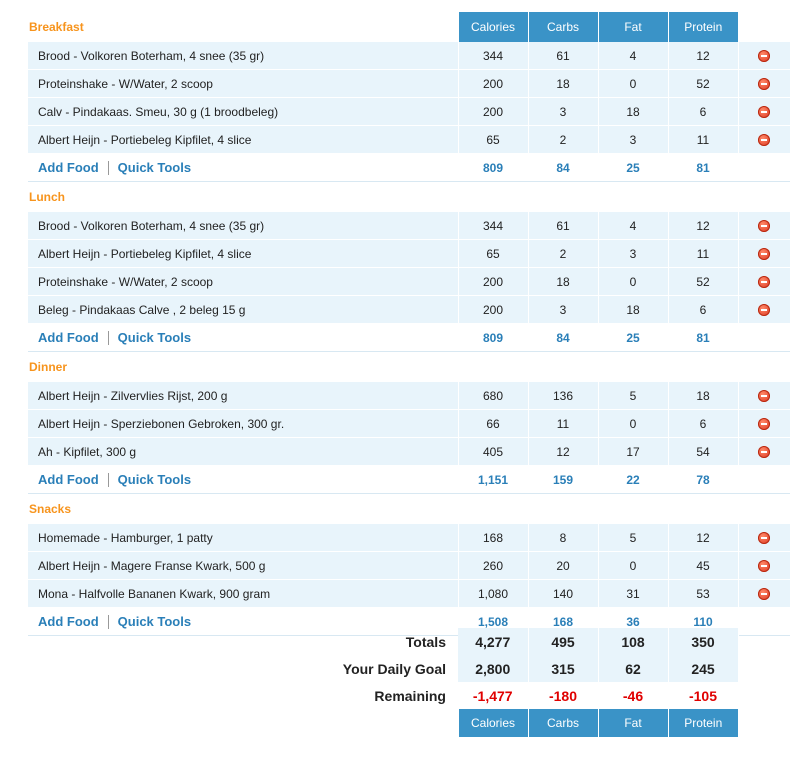 This screenshot has width=803, height=758. What do you see at coordinates (50, 509) in the screenshot?
I see `meal-title: Snacks` at bounding box center [50, 509].